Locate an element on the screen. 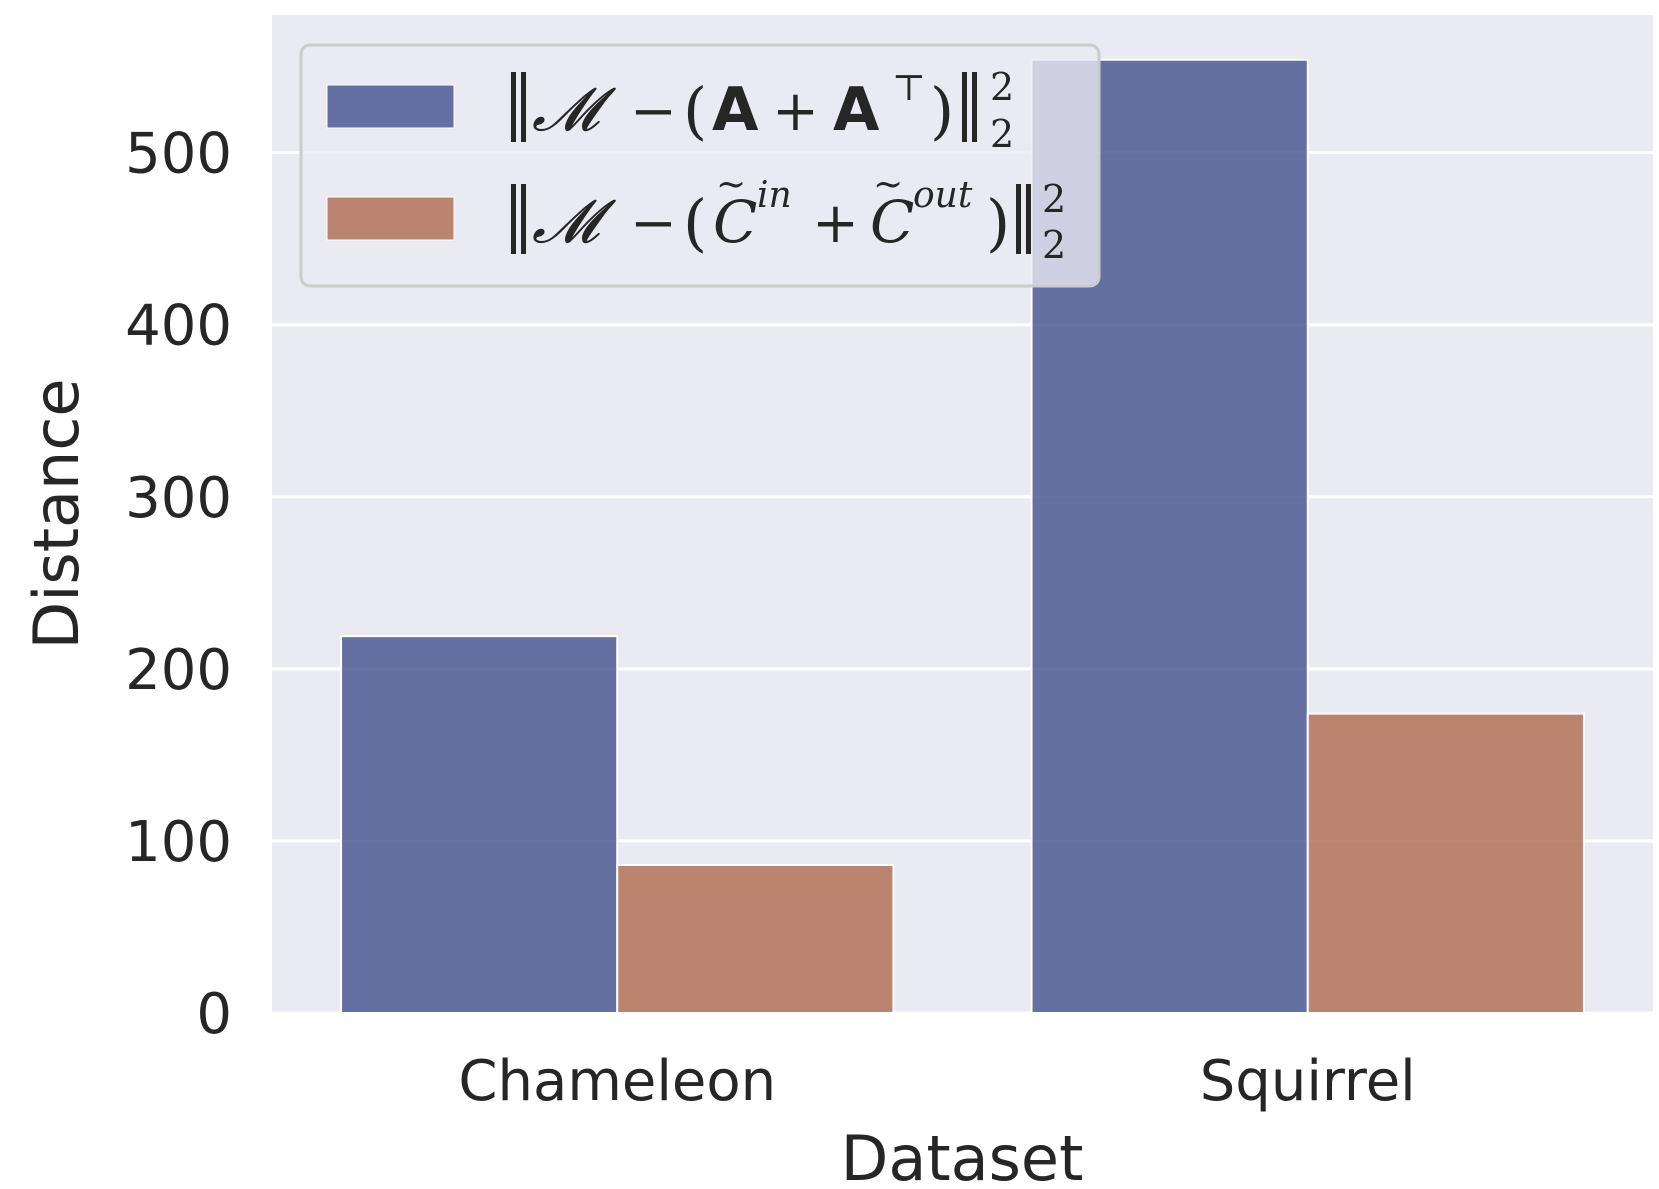 The width and height of the screenshot is (1659, 1189). y-tick-label: 100 is located at coordinates (178, 842).